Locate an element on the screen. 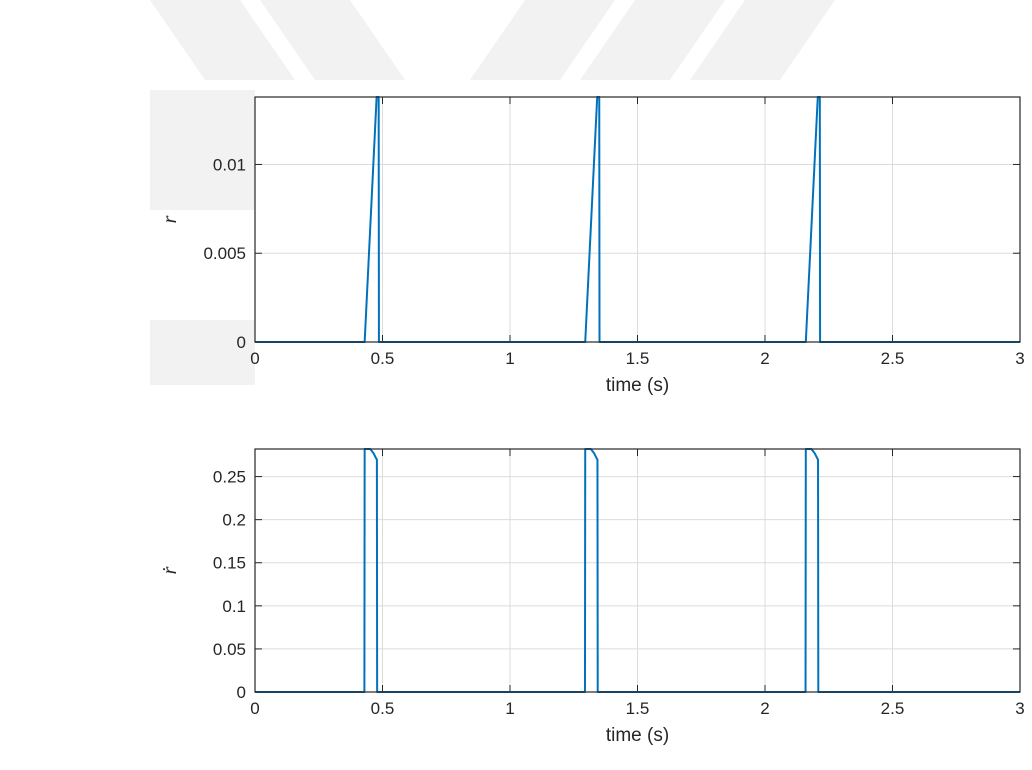 This screenshot has height=770, width=1032. bottom-ytick-label: 0.15 is located at coordinates (229, 563).